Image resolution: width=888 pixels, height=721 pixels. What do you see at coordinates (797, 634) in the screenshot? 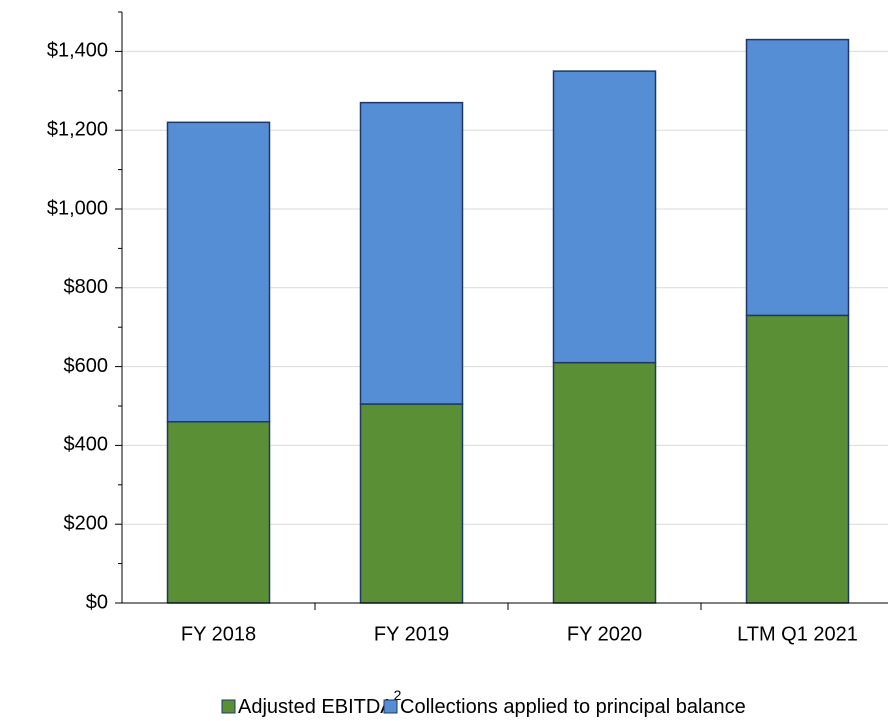
I see `x-tick-label: LTM Q1 2021` at bounding box center [797, 634].